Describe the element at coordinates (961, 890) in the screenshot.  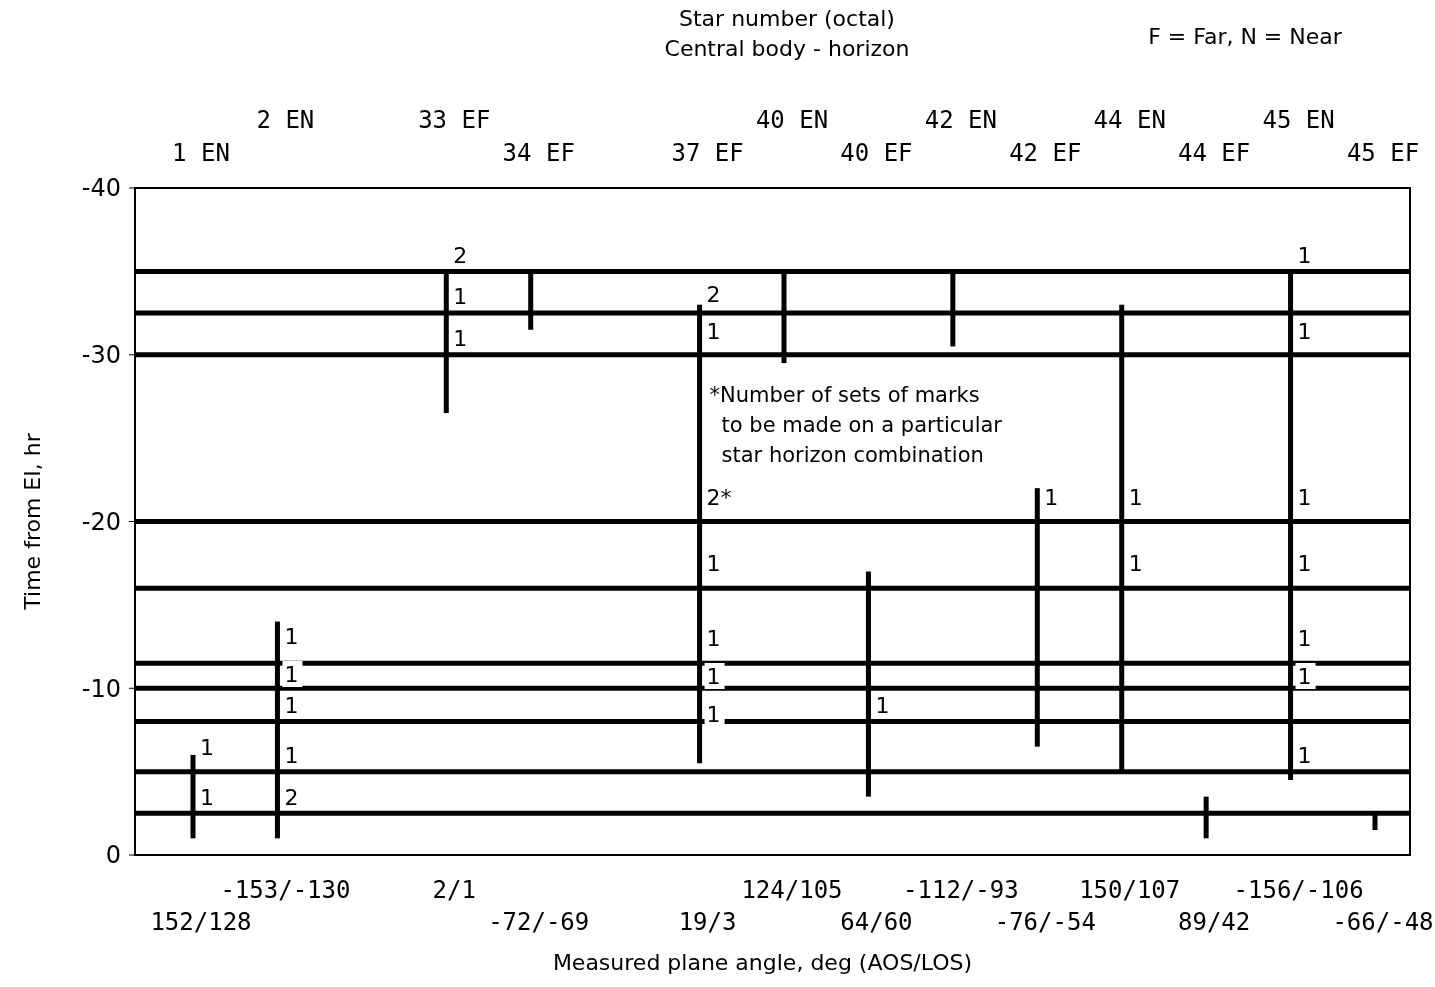
I see `x-tick-label: -112/-93` at that location.